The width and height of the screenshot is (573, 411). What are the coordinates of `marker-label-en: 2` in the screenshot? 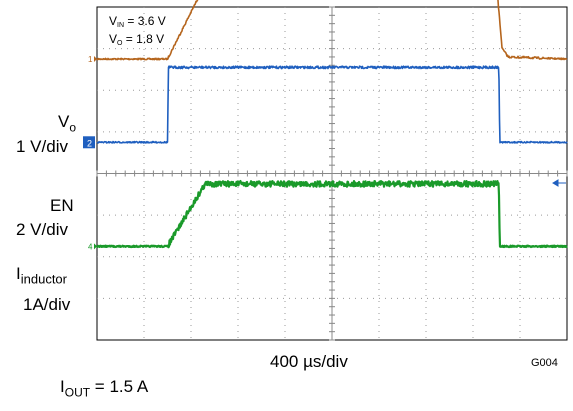 It's located at (89, 143).